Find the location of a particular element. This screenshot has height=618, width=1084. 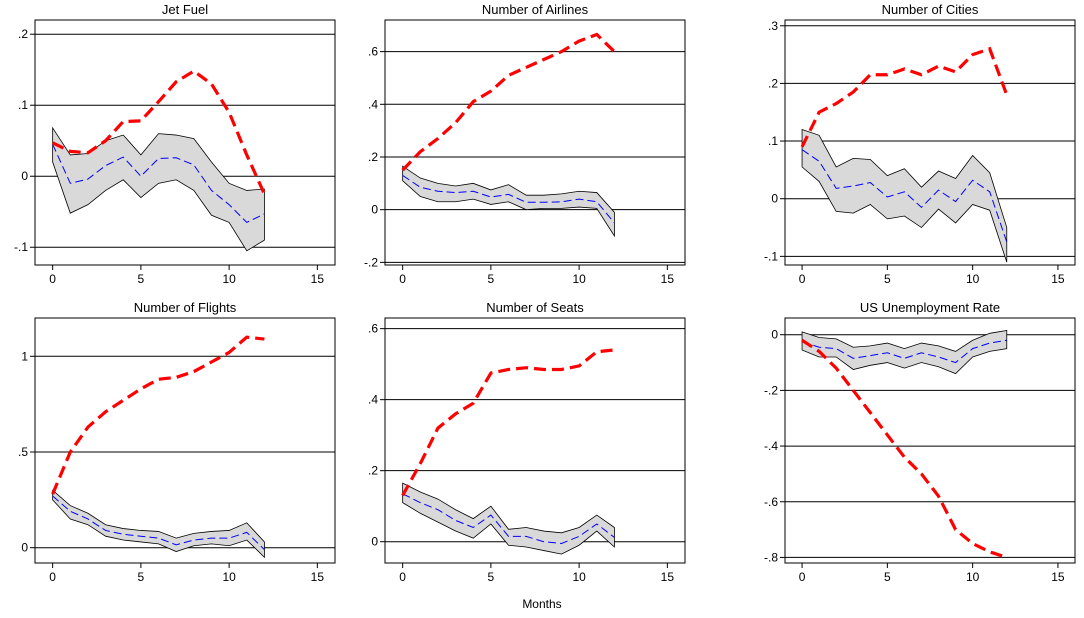

y-tick-label: .3 is located at coordinates (773, 26).